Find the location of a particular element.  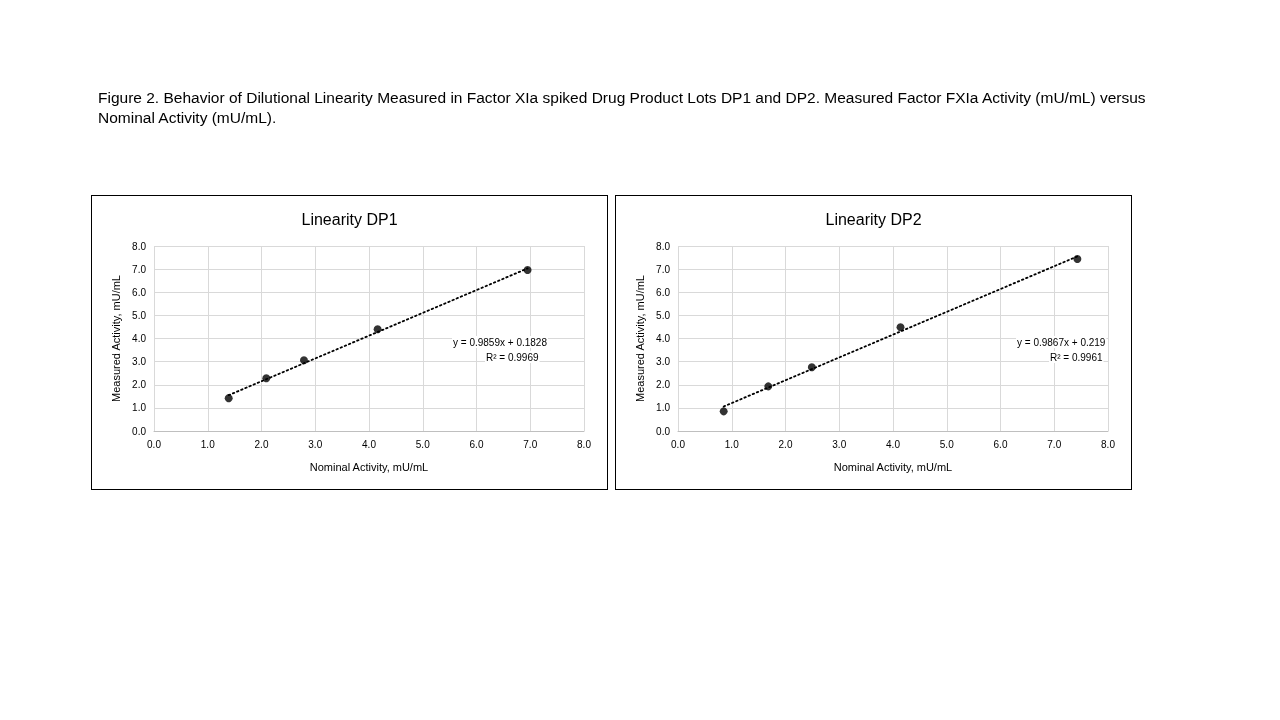

annotation: y = 0.9867x + 0.219 is located at coordinates (1061, 342).